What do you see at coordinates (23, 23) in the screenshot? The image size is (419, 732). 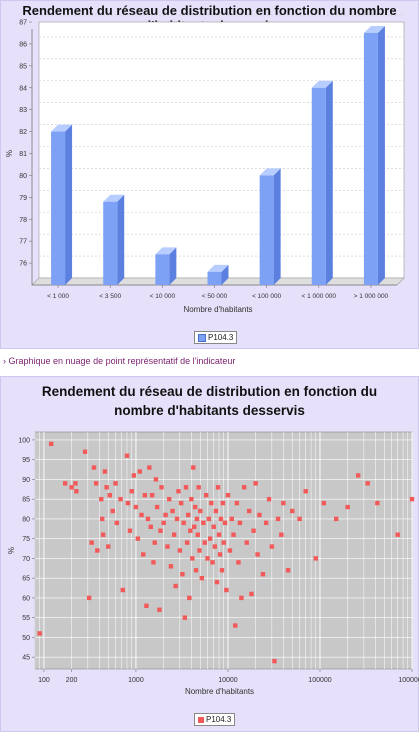 I see `y-tick-label: 87` at bounding box center [23, 23].